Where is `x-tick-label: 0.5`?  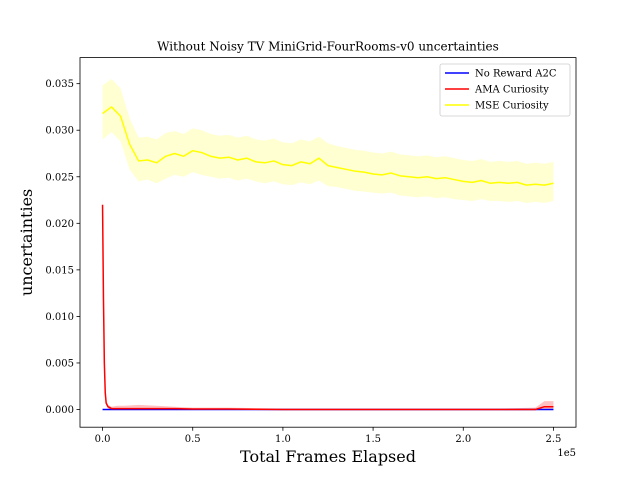 x-tick-label: 0.5 is located at coordinates (193, 439).